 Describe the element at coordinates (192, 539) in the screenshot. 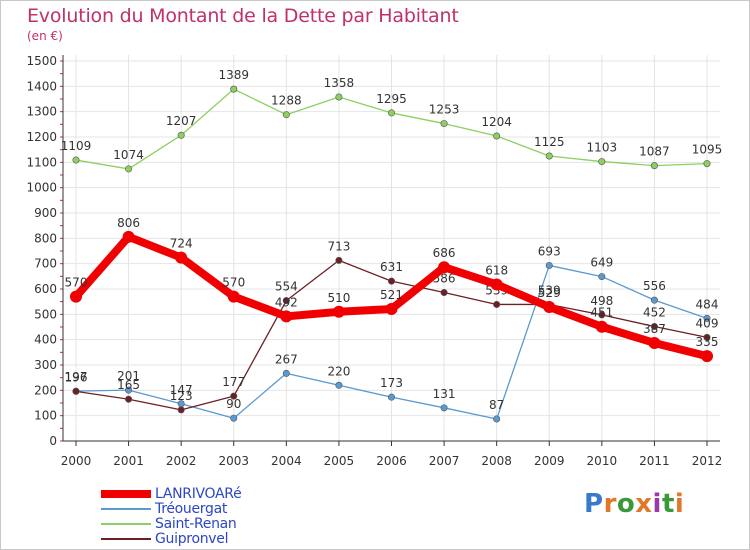

I see `legend-label-guipronvel: Guipronvel` at that location.